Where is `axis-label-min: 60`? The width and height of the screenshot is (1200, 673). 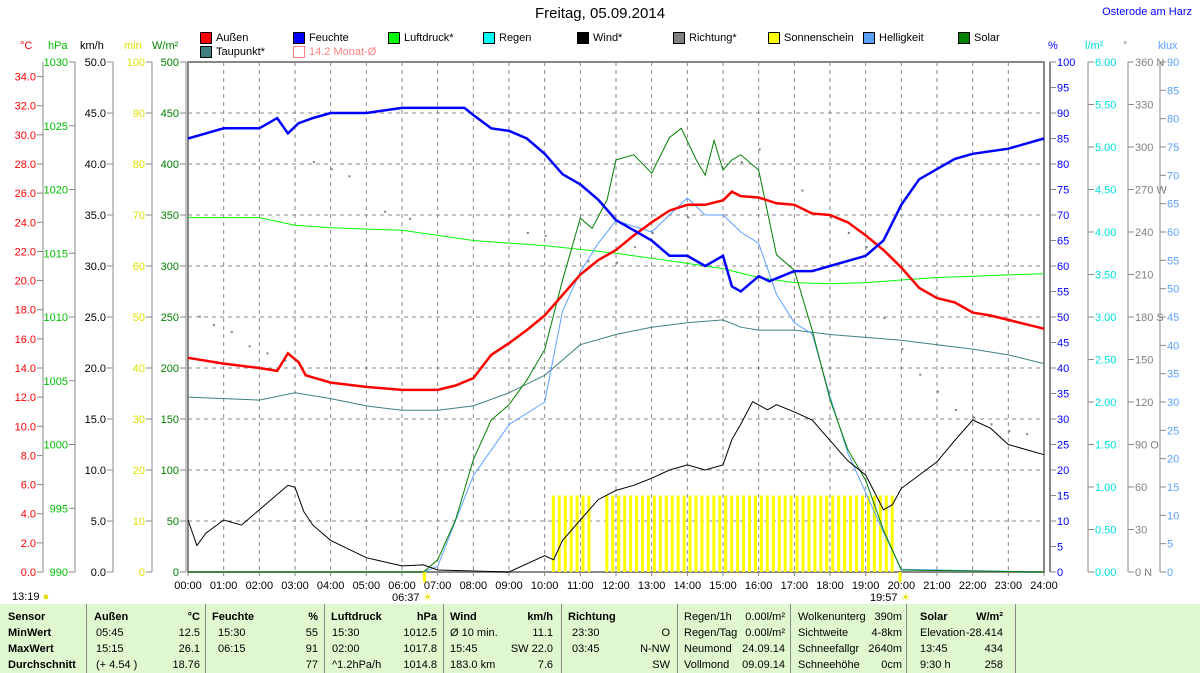
axis-label-min: 60 is located at coordinates (139, 267).